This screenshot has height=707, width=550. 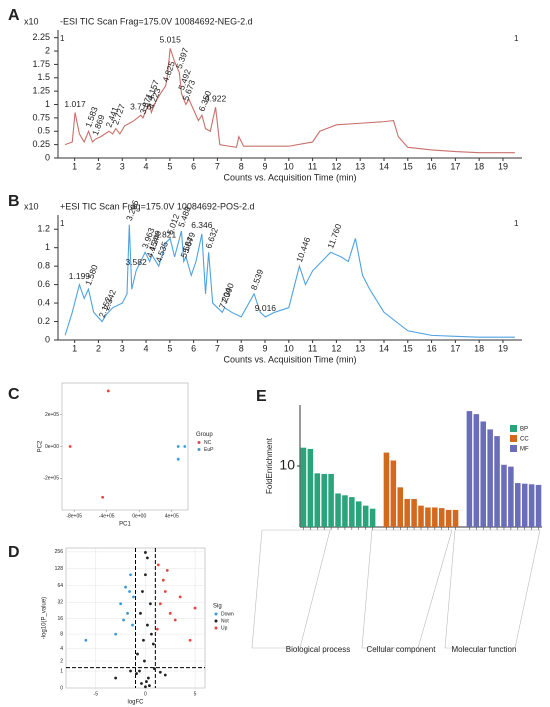 What do you see at coordinates (524, 450) in the screenshot?
I see `legend-label: MF` at bounding box center [524, 450].